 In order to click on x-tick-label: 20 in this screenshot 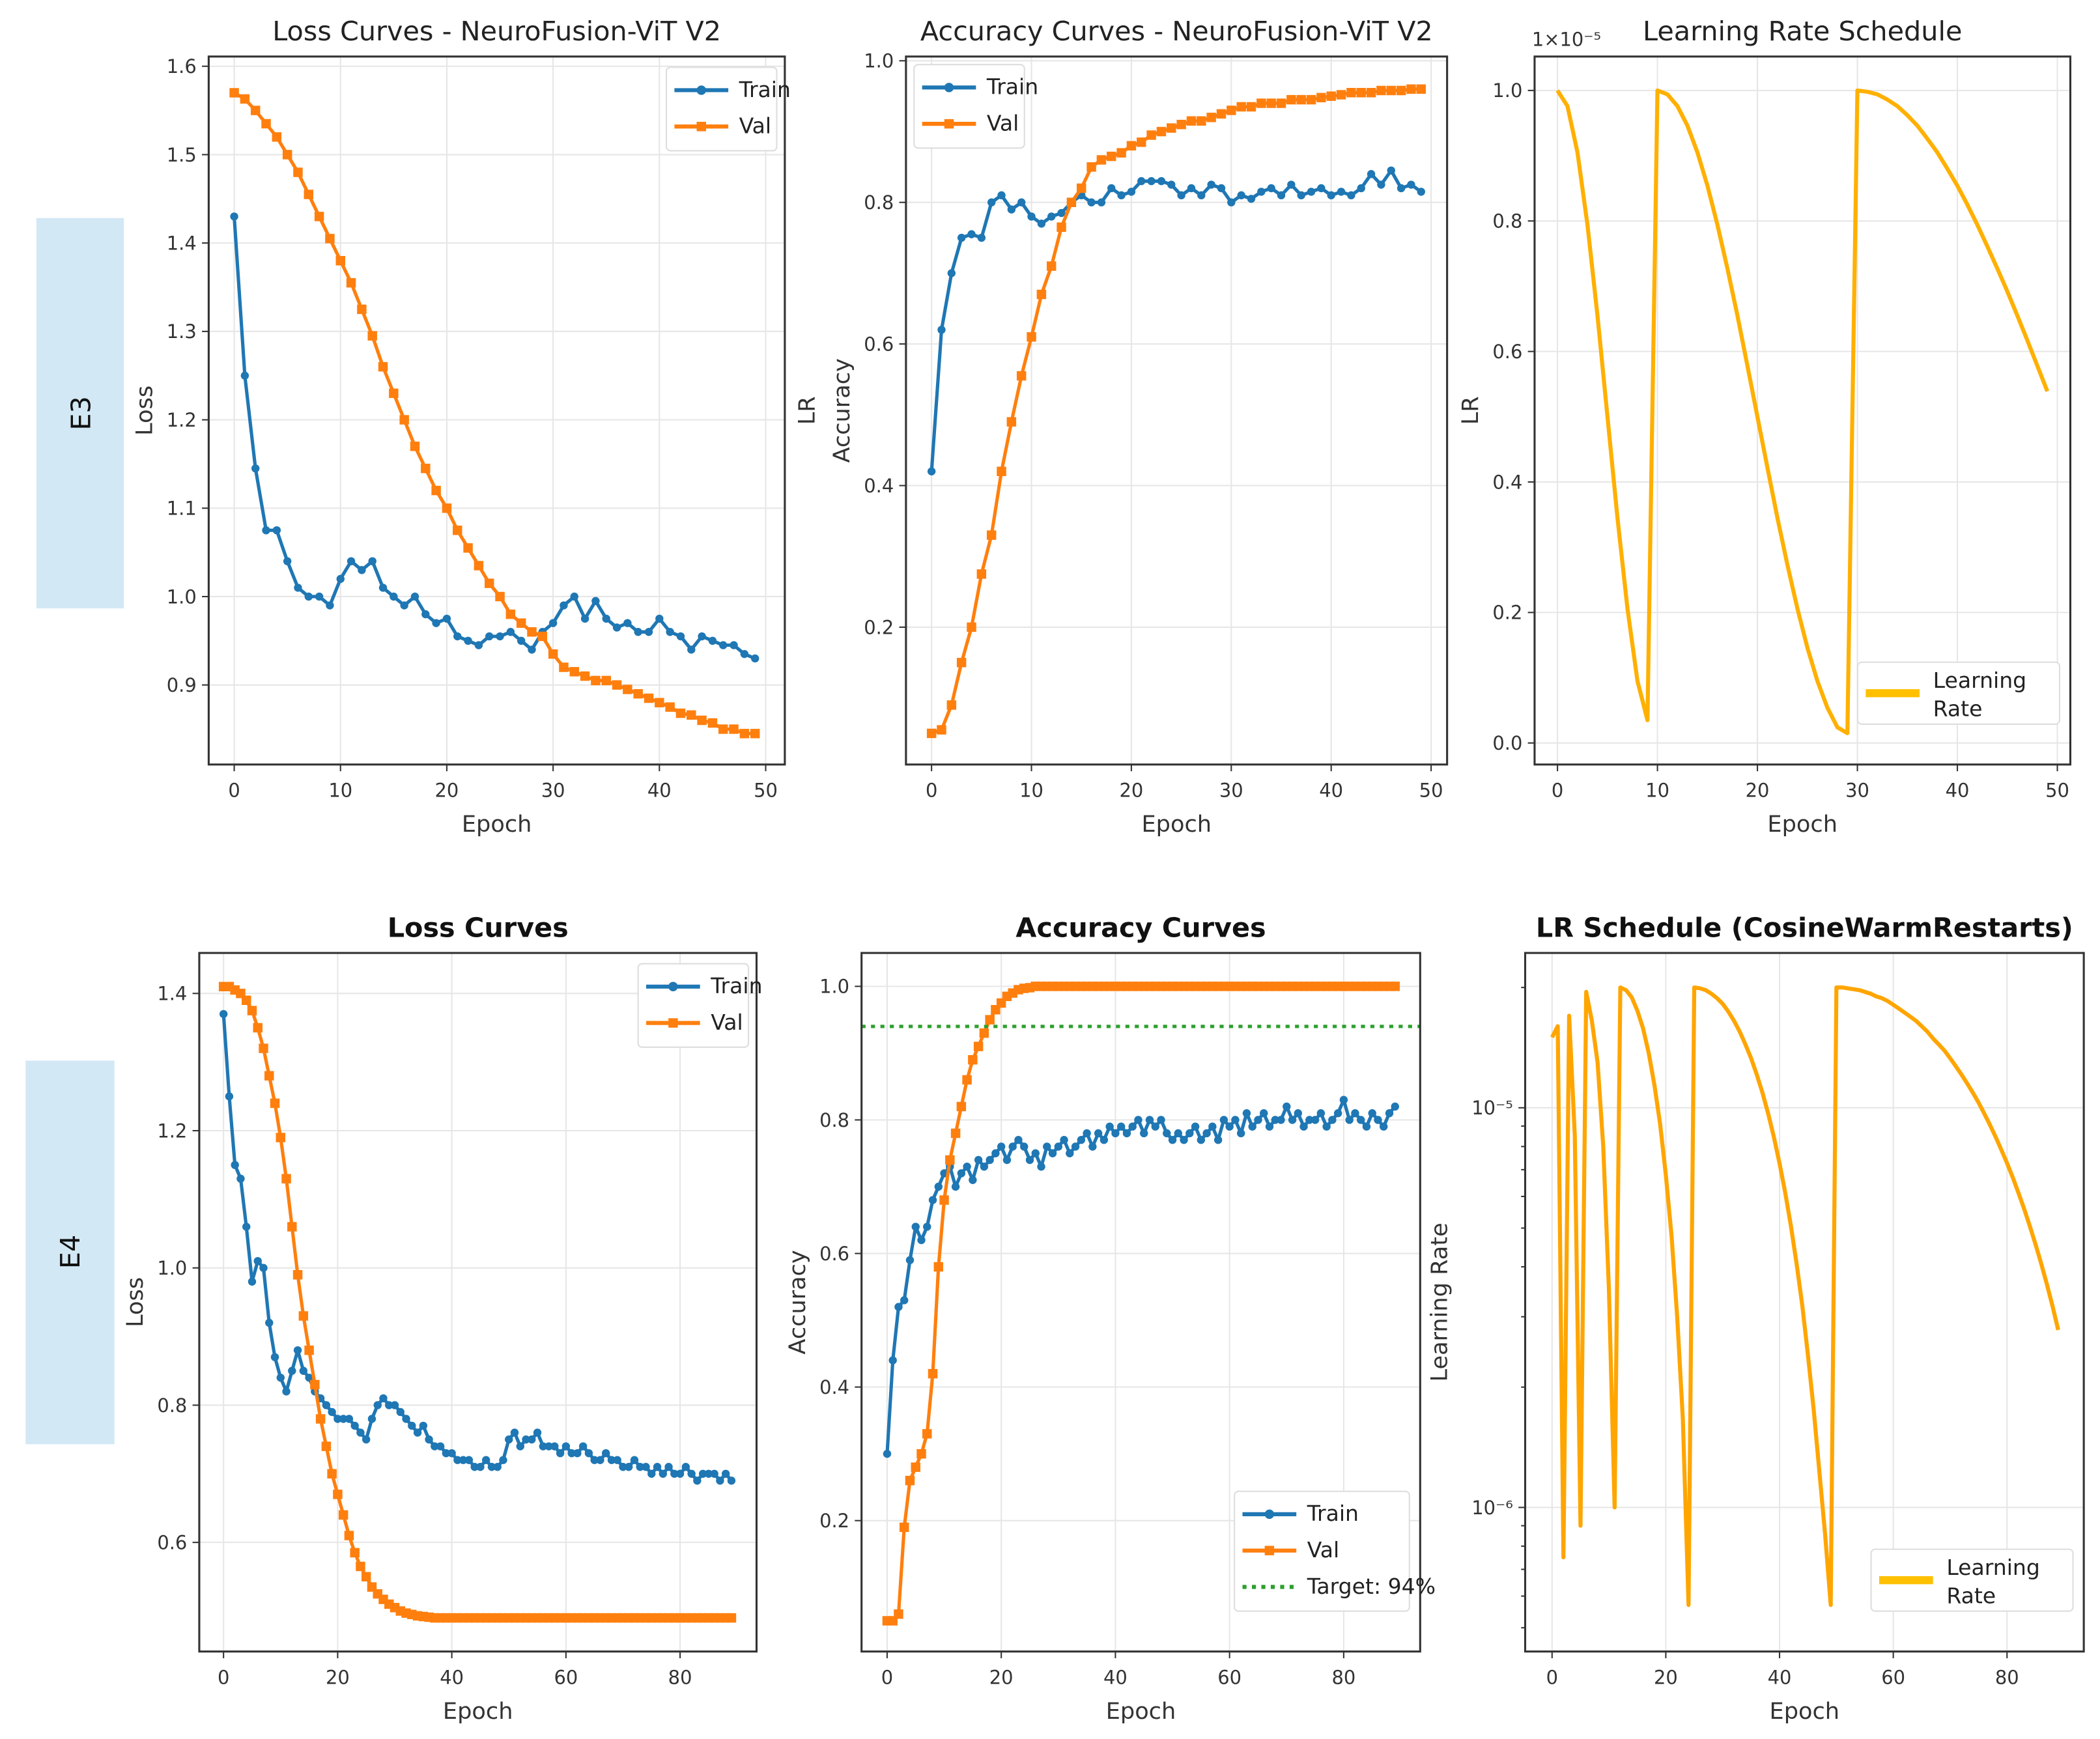, I will do `click(1666, 1677)`.